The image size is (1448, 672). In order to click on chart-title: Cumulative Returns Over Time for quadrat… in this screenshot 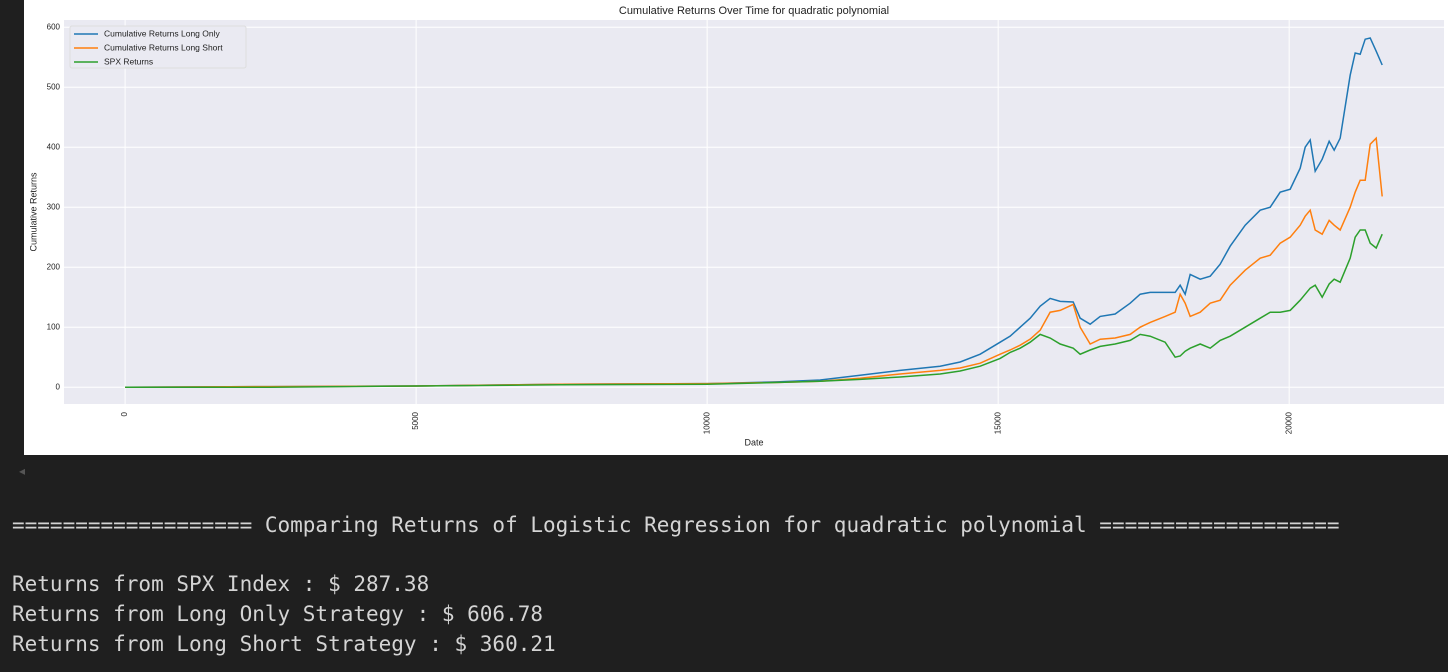, I will do `click(754, 11)`.